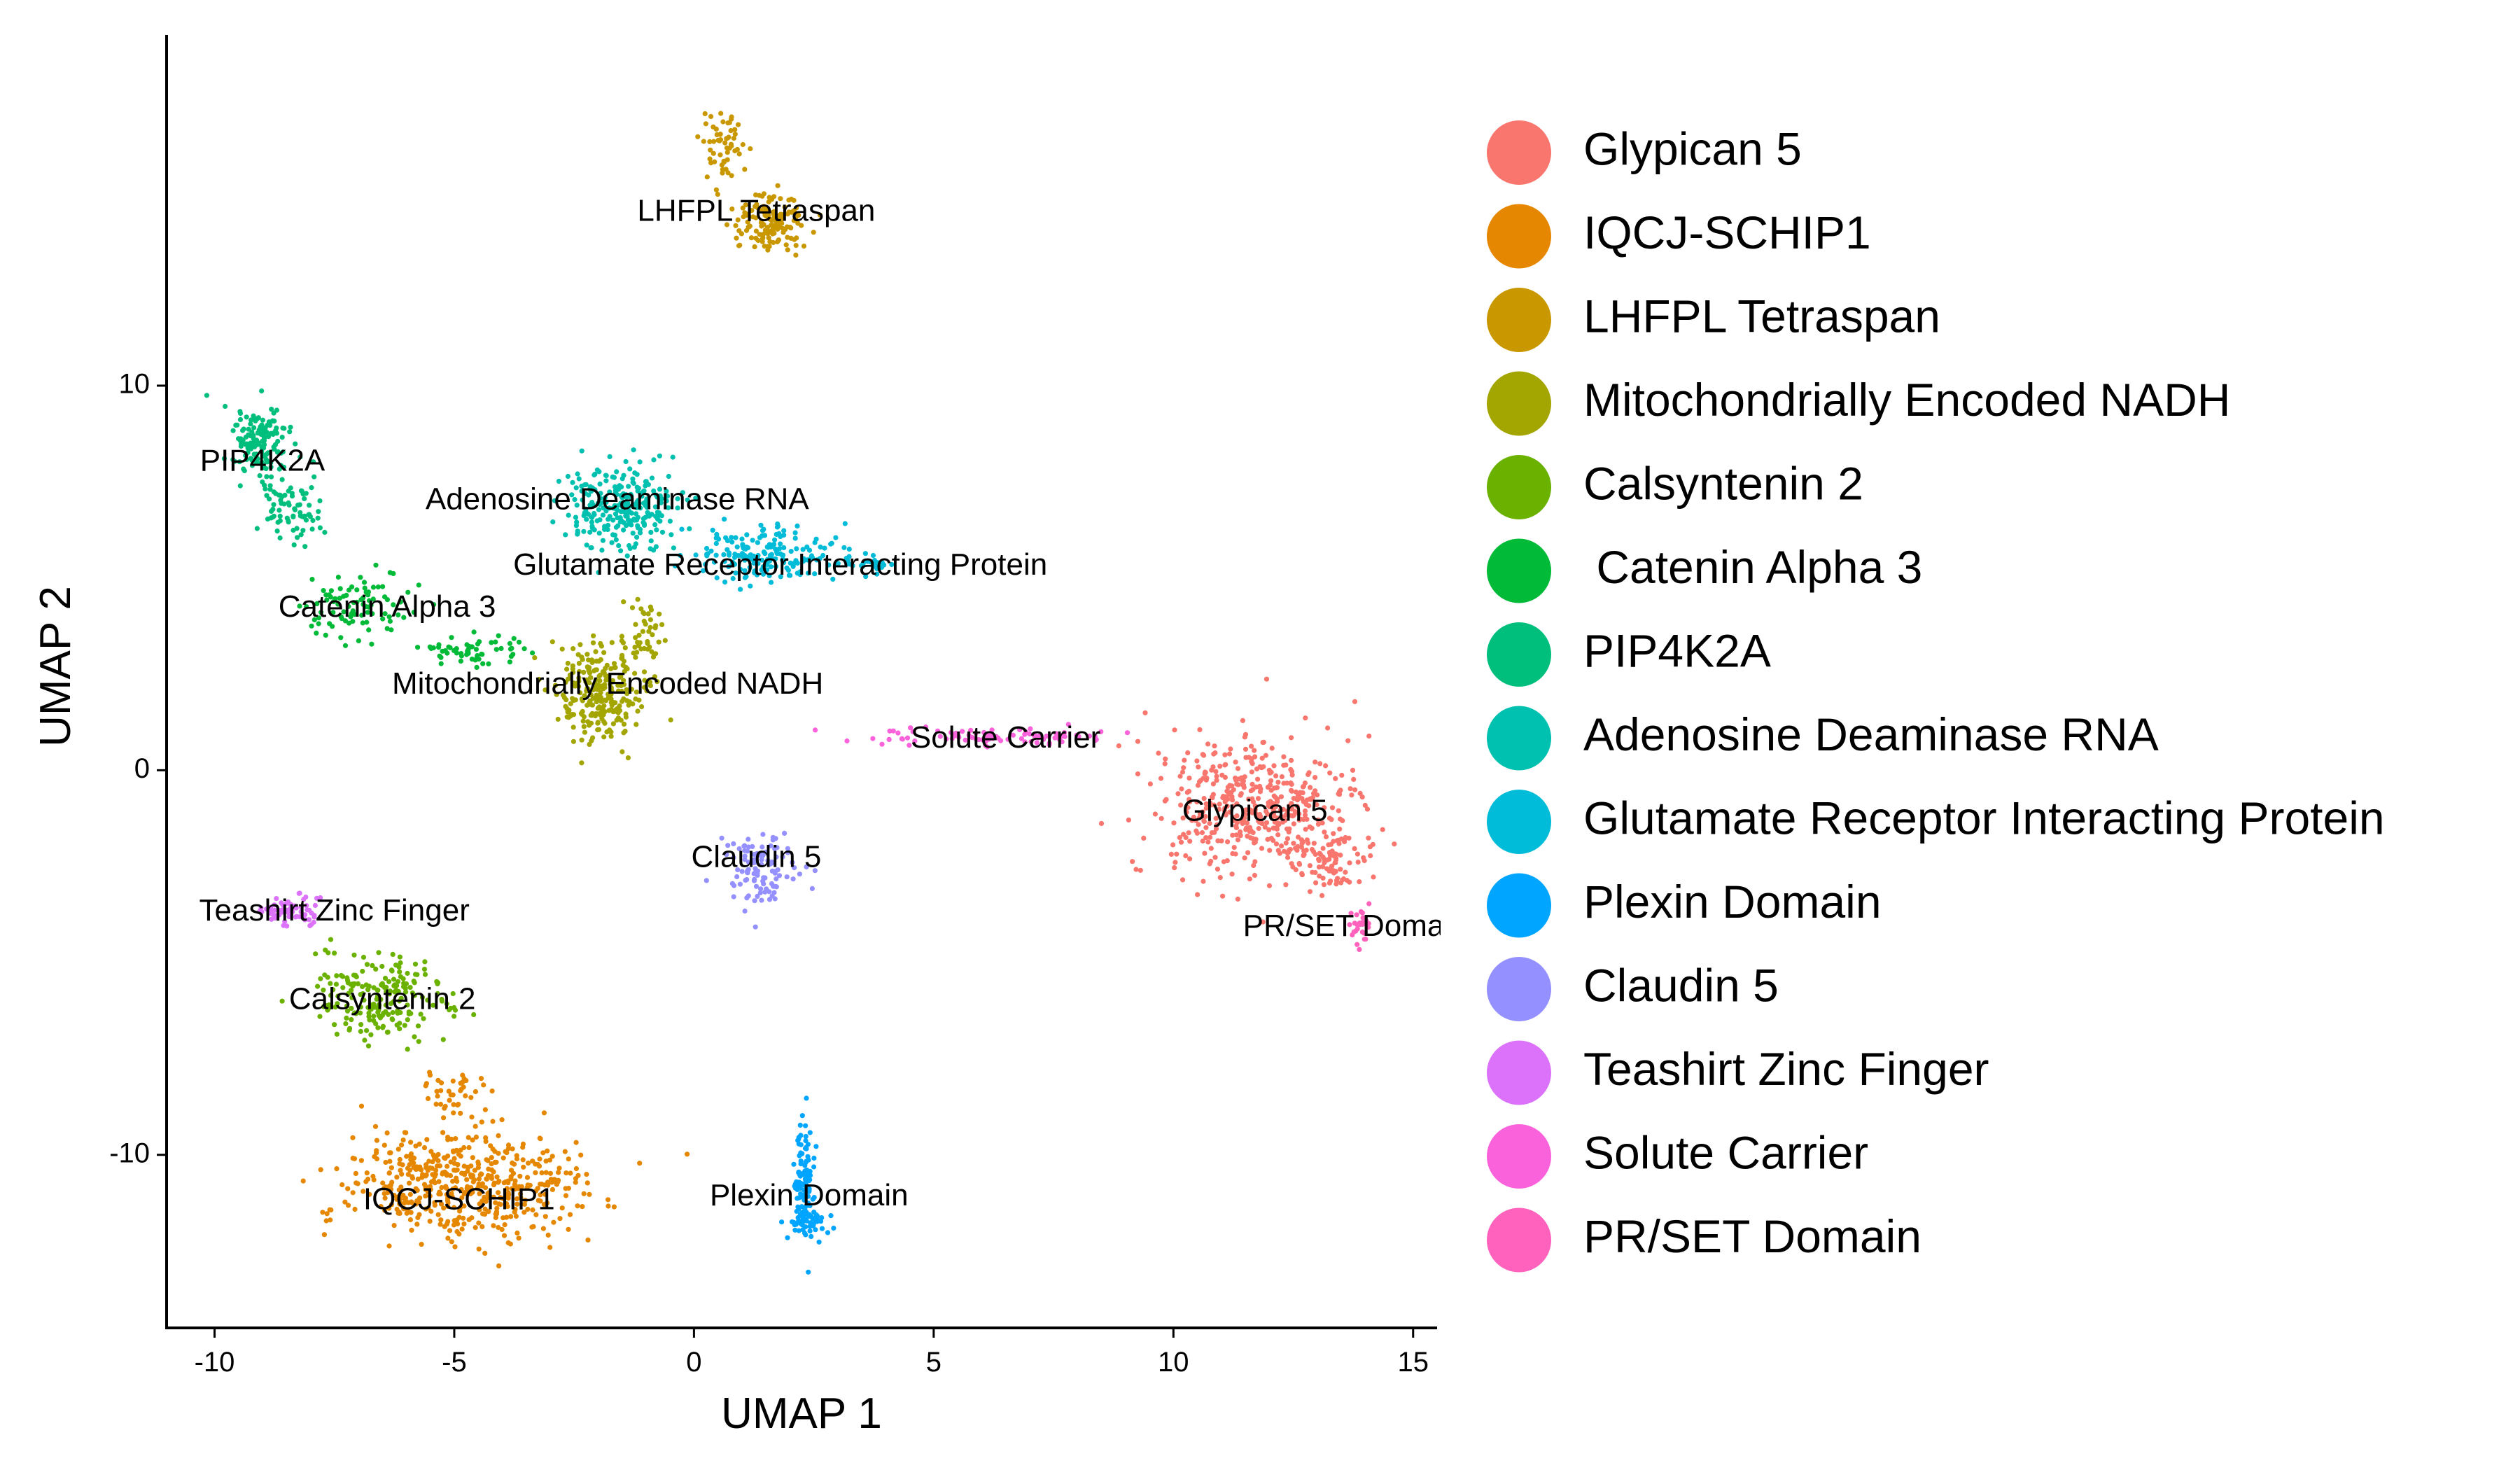 This screenshot has width=2520, height=1470. What do you see at coordinates (387, 606) in the screenshot?
I see `cluster-label: Catenin Alpha 3` at bounding box center [387, 606].